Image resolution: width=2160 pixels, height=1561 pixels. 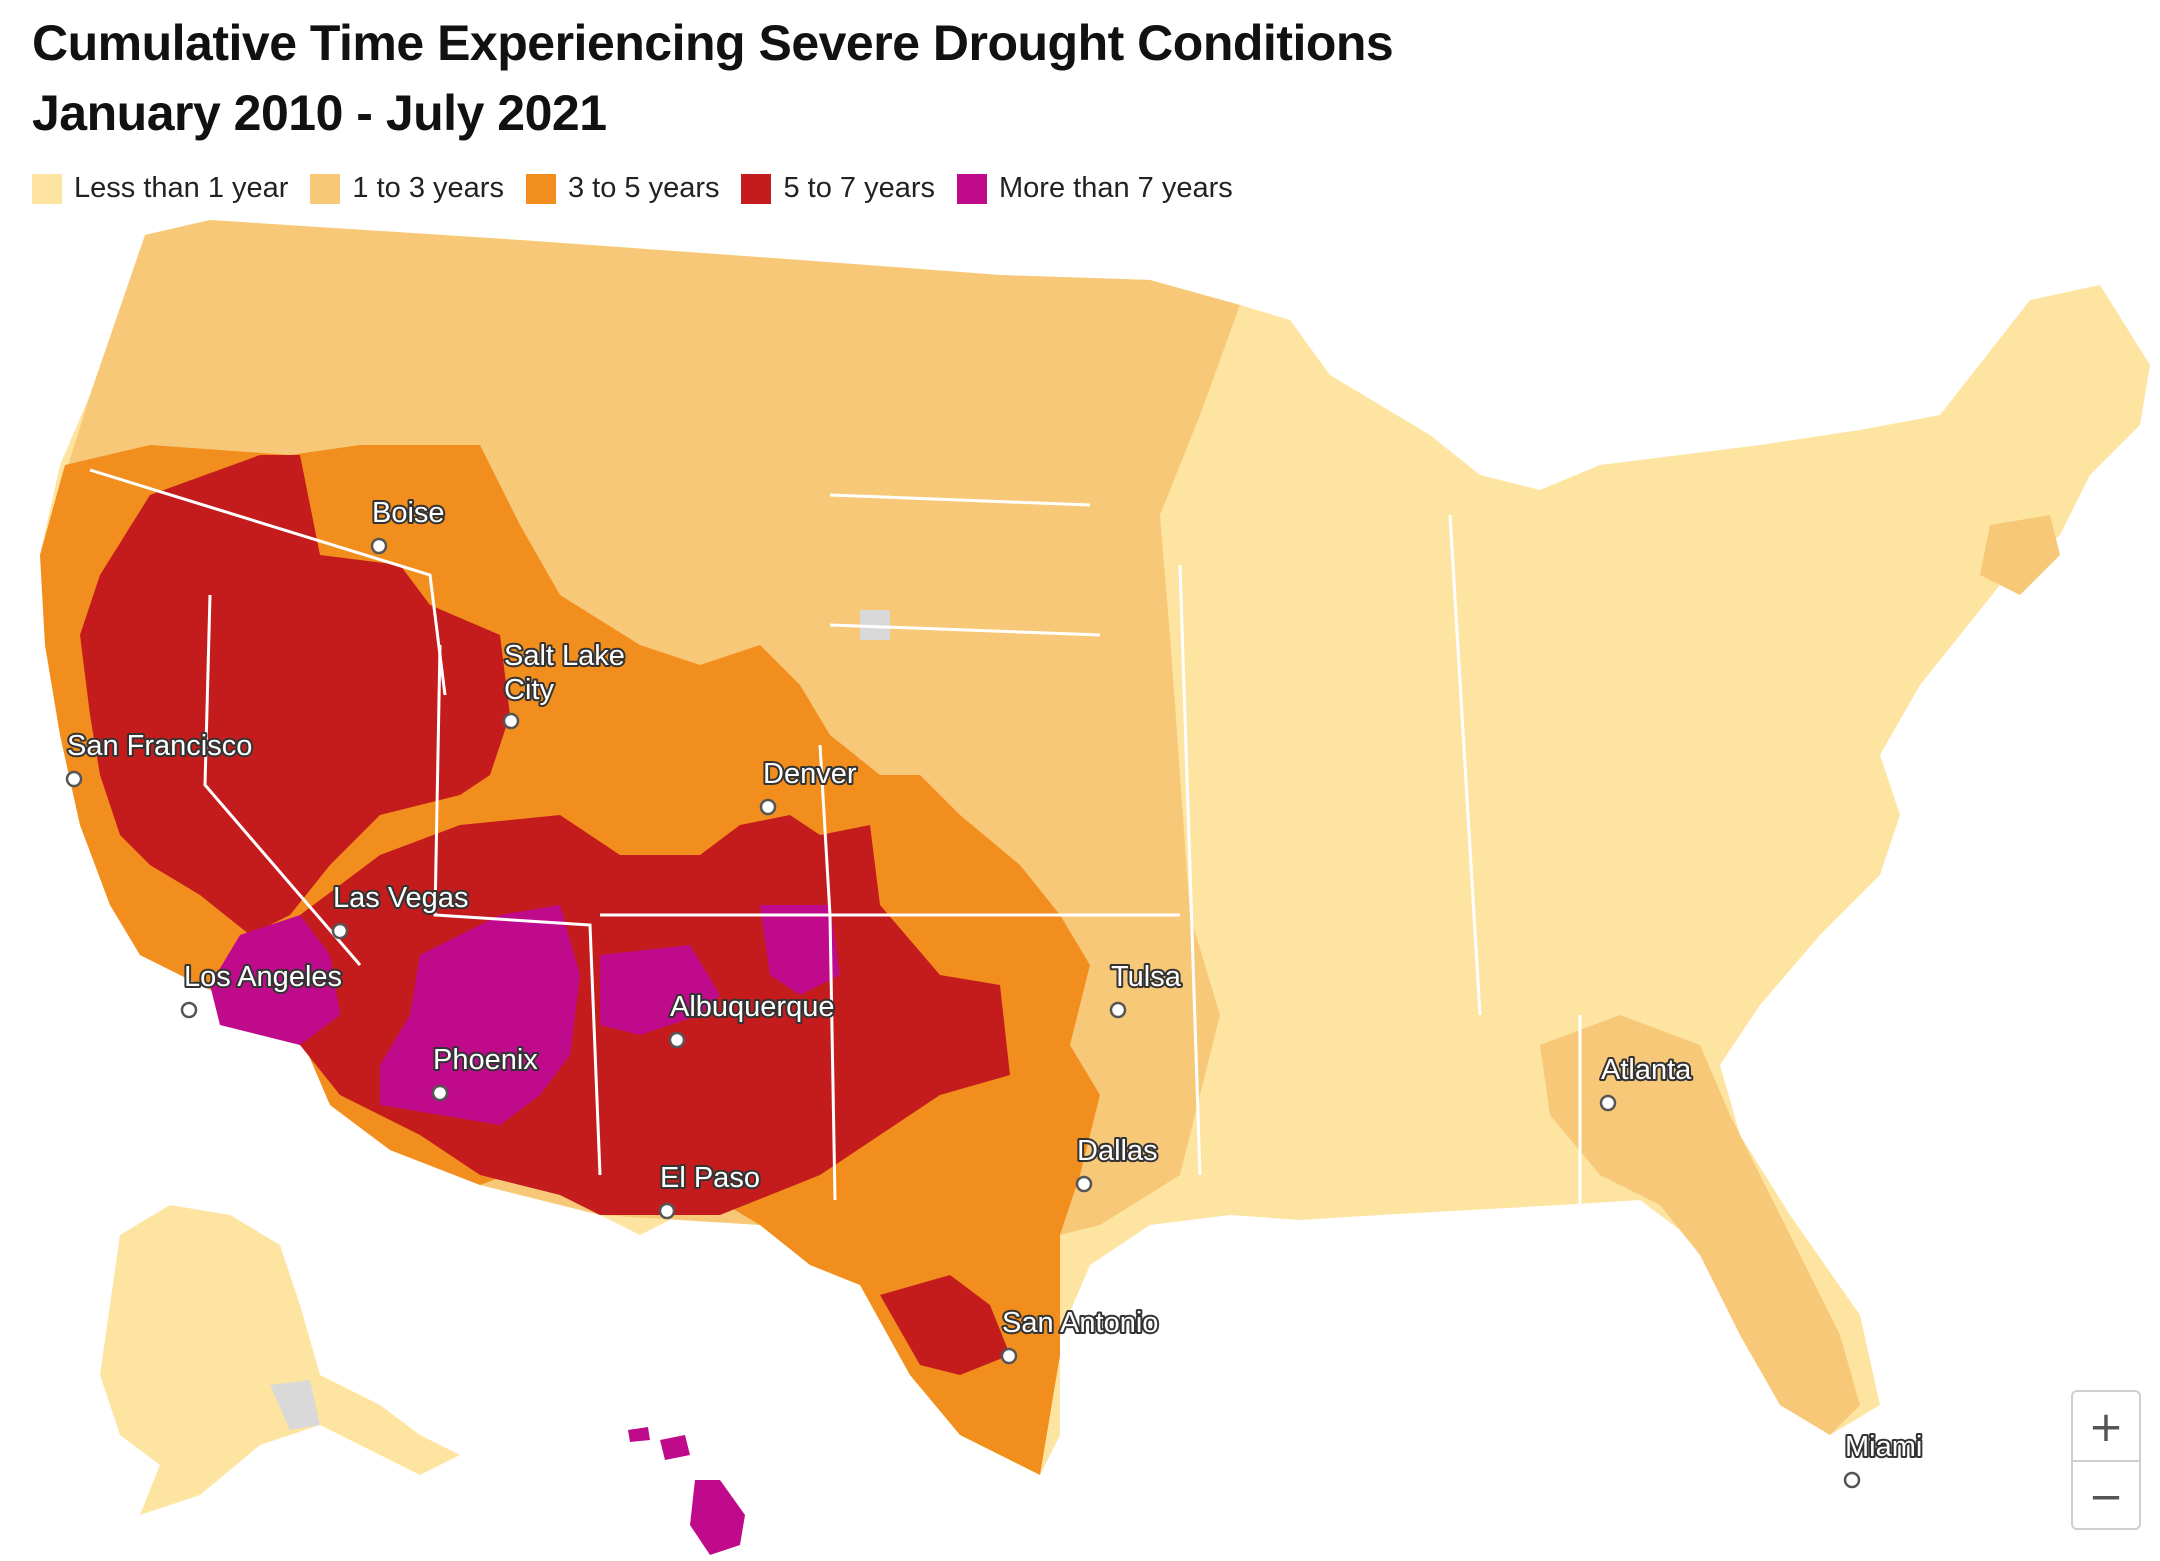 I want to click on region-1-to-3-northeast, so click(x=2020, y=555).